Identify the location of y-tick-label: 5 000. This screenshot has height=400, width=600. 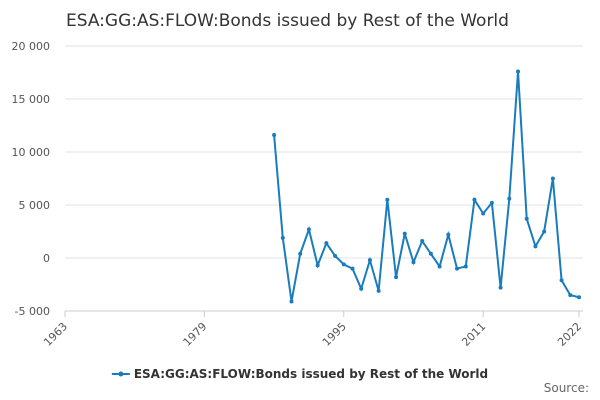
(35, 205).